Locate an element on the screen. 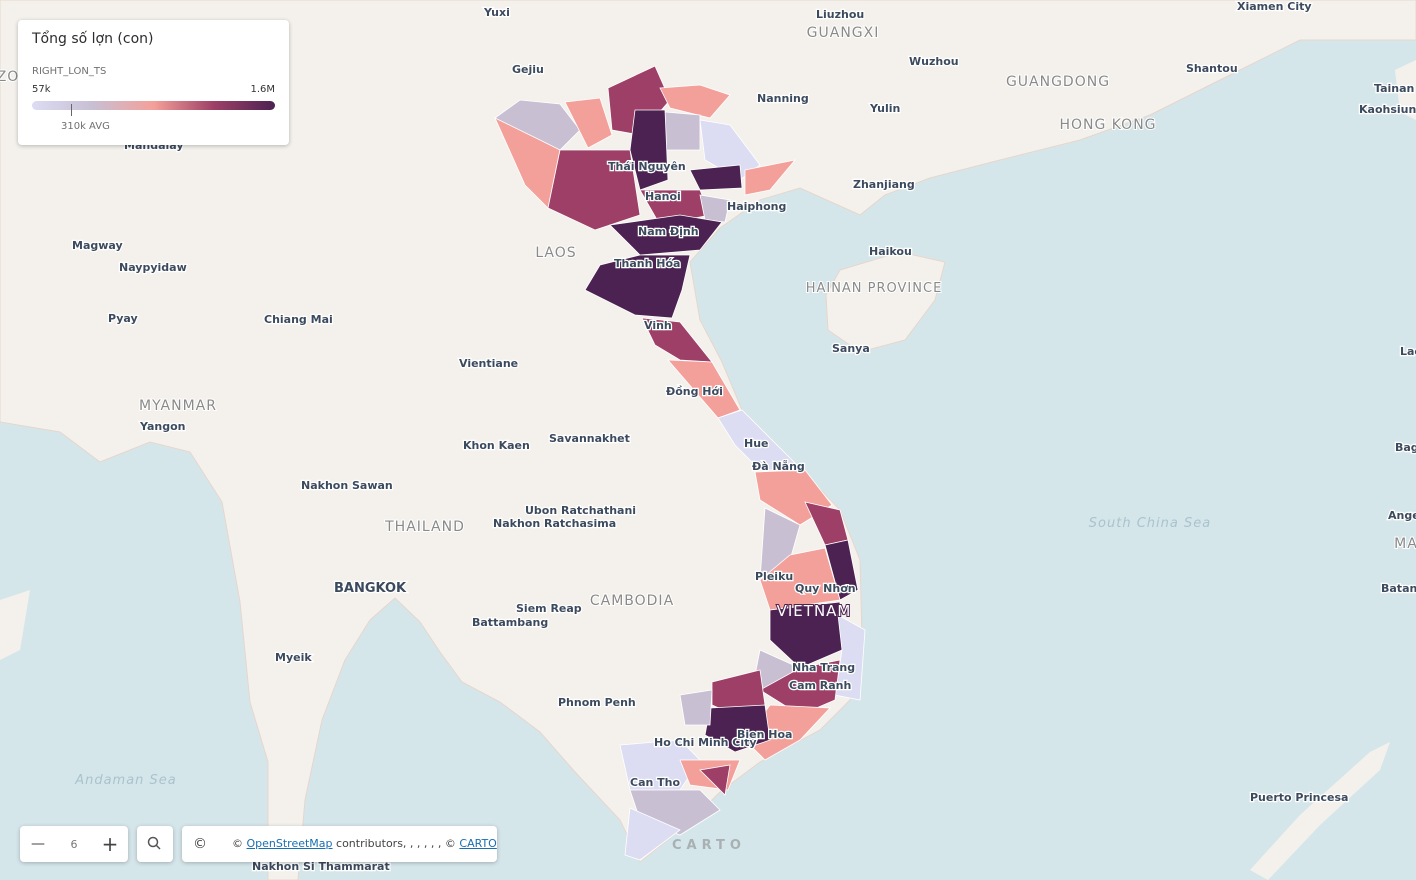 This screenshot has width=1416, height=880. region-label: HAINAN PROVINCE is located at coordinates (874, 288).